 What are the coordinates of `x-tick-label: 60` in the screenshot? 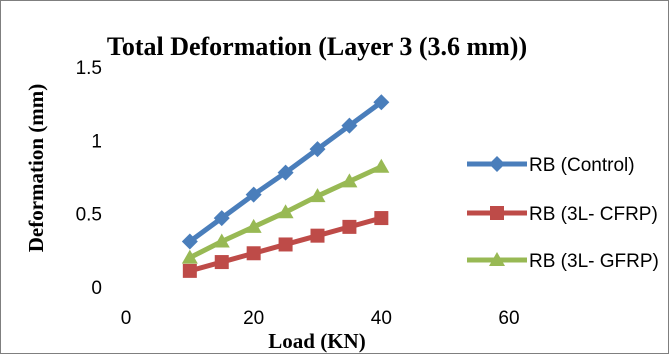 It's located at (508, 318).